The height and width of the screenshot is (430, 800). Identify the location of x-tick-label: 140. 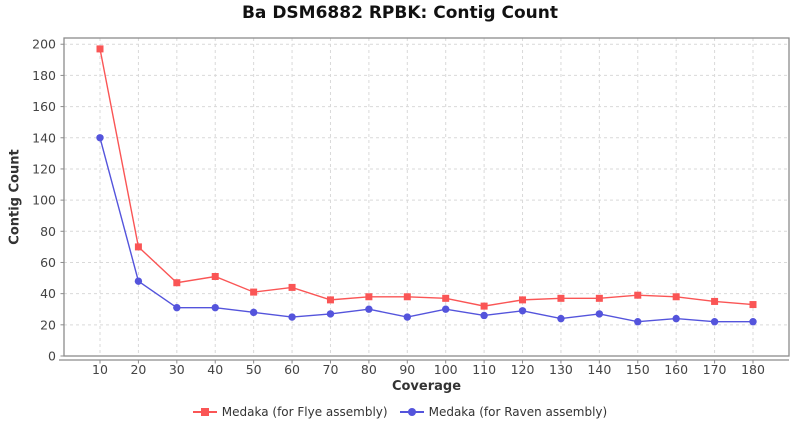
(599, 369).